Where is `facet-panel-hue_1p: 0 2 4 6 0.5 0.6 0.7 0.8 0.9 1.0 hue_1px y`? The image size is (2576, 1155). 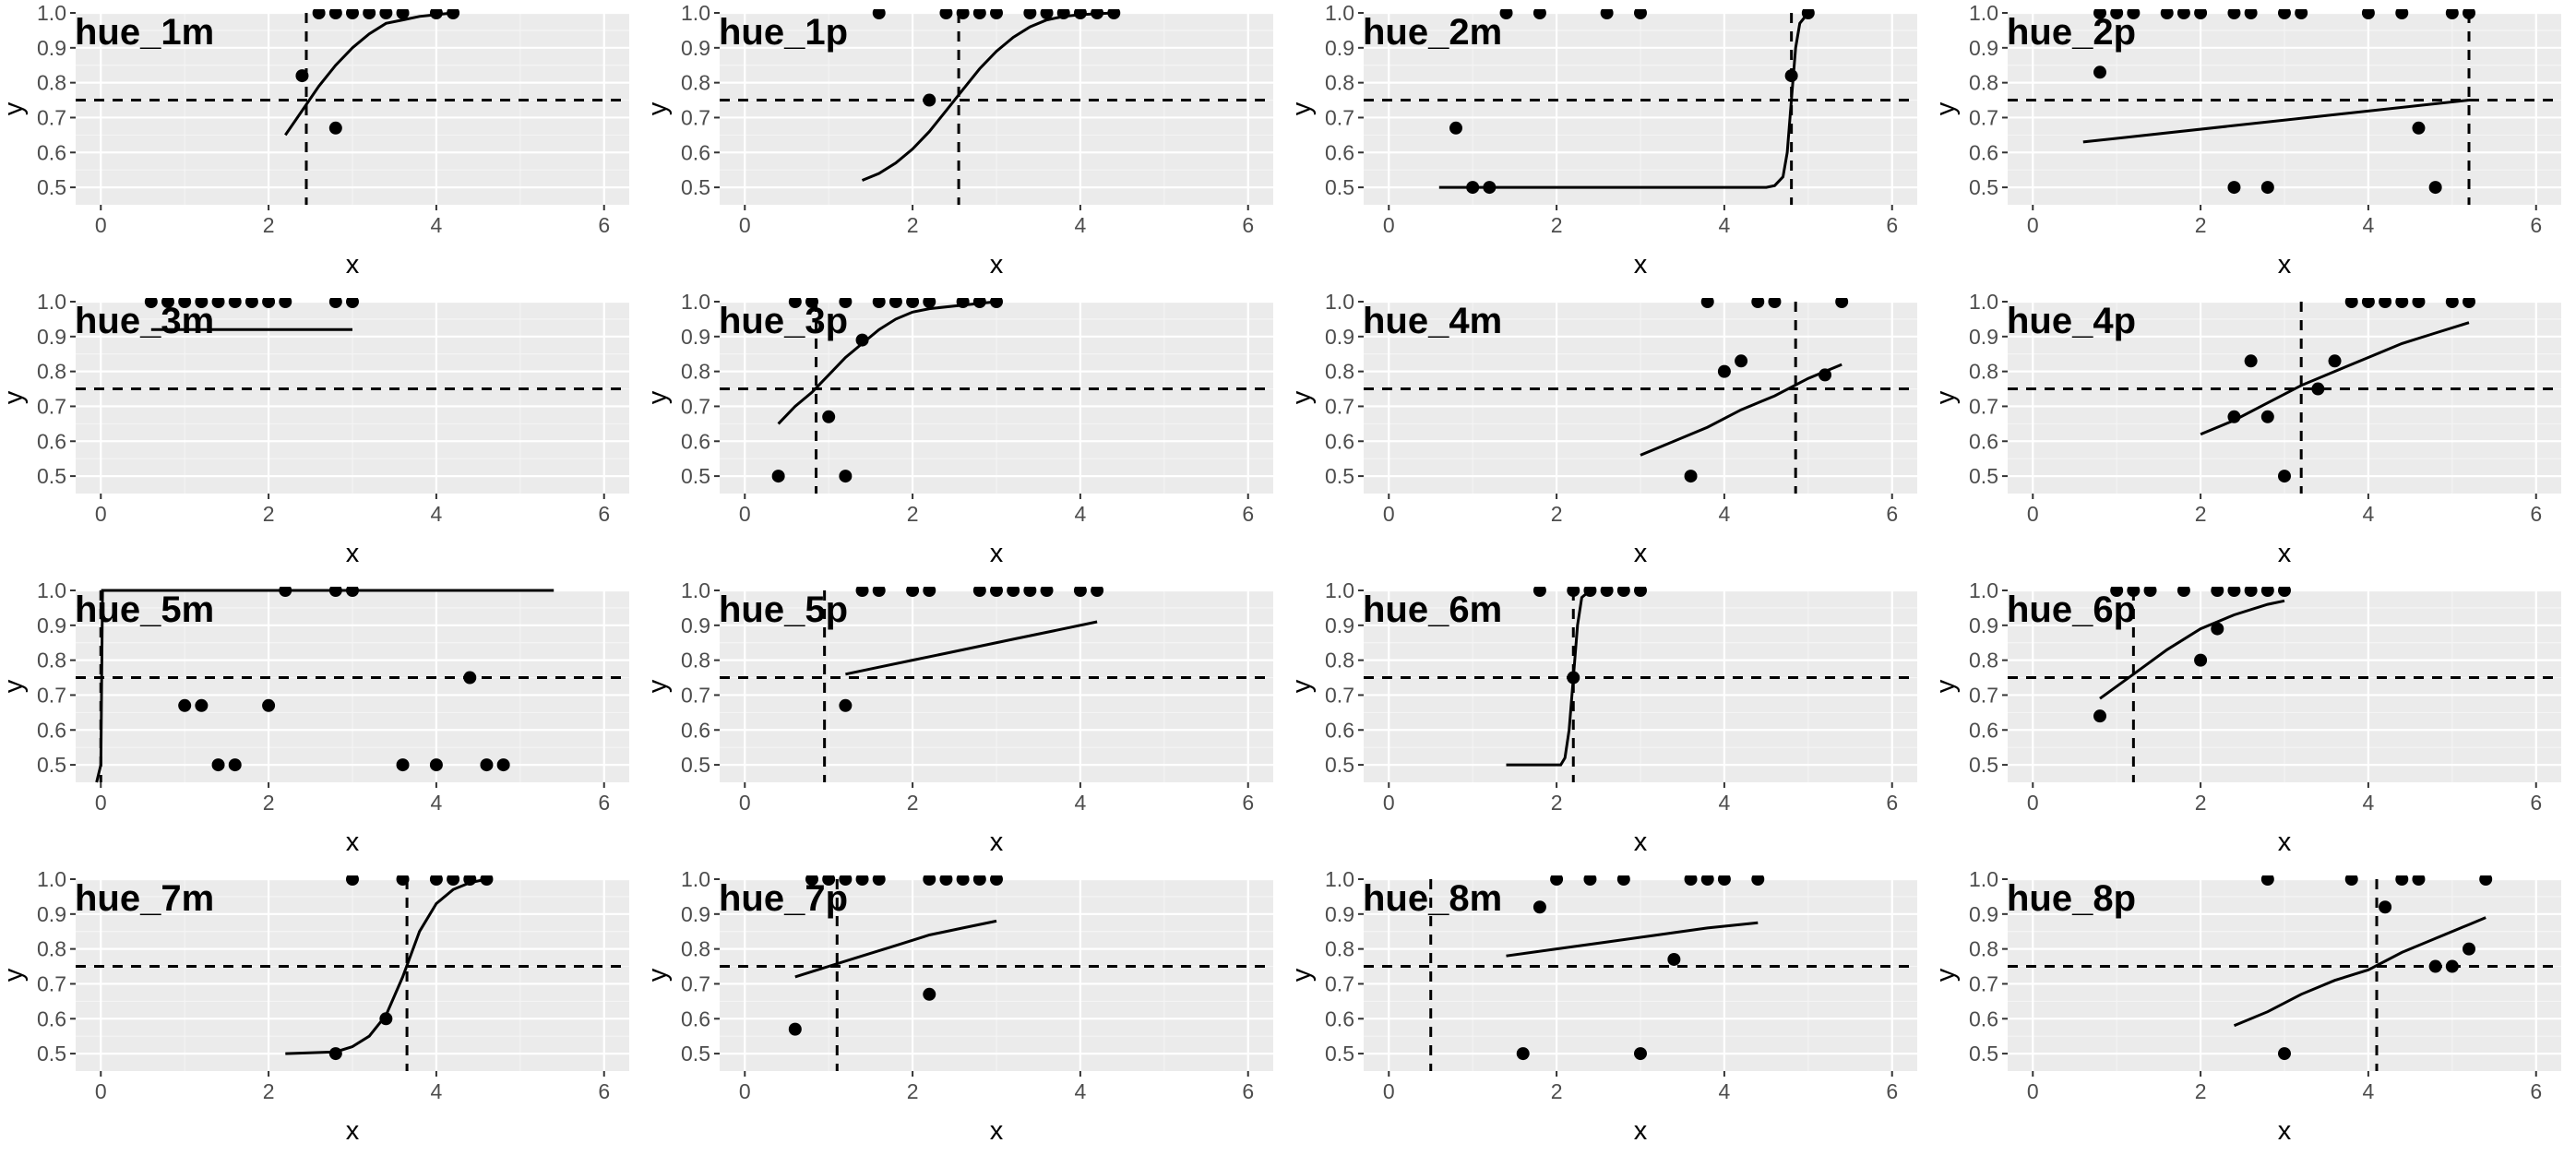
facet-panel-hue_1p: 0 2 4 6 0.5 0.6 0.7 0.8 0.9 1.0 hue_1px y is located at coordinates (958, 140).